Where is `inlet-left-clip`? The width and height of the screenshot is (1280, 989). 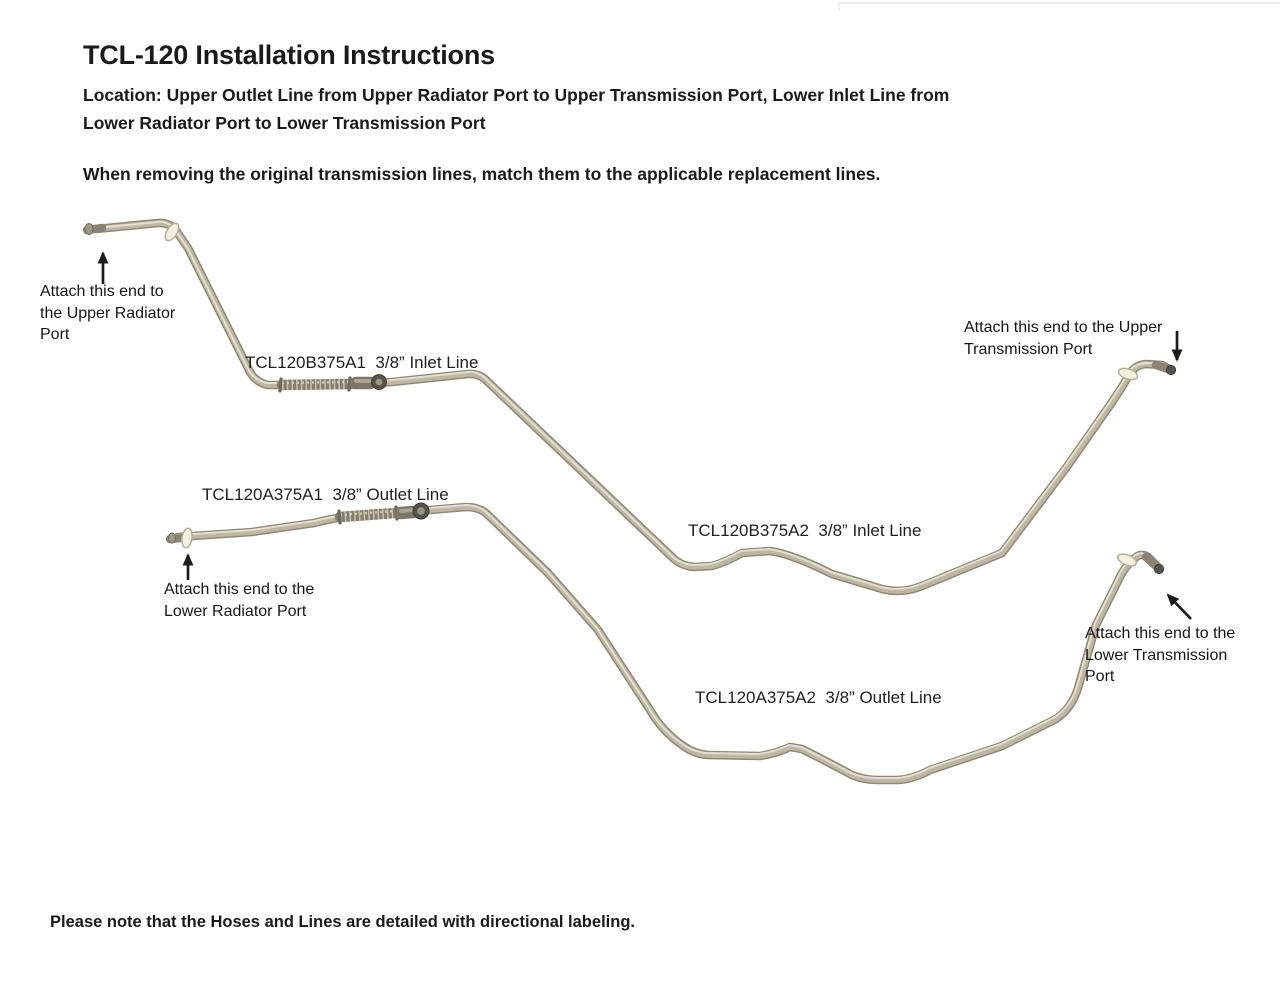
inlet-left-clip is located at coordinates (172, 232).